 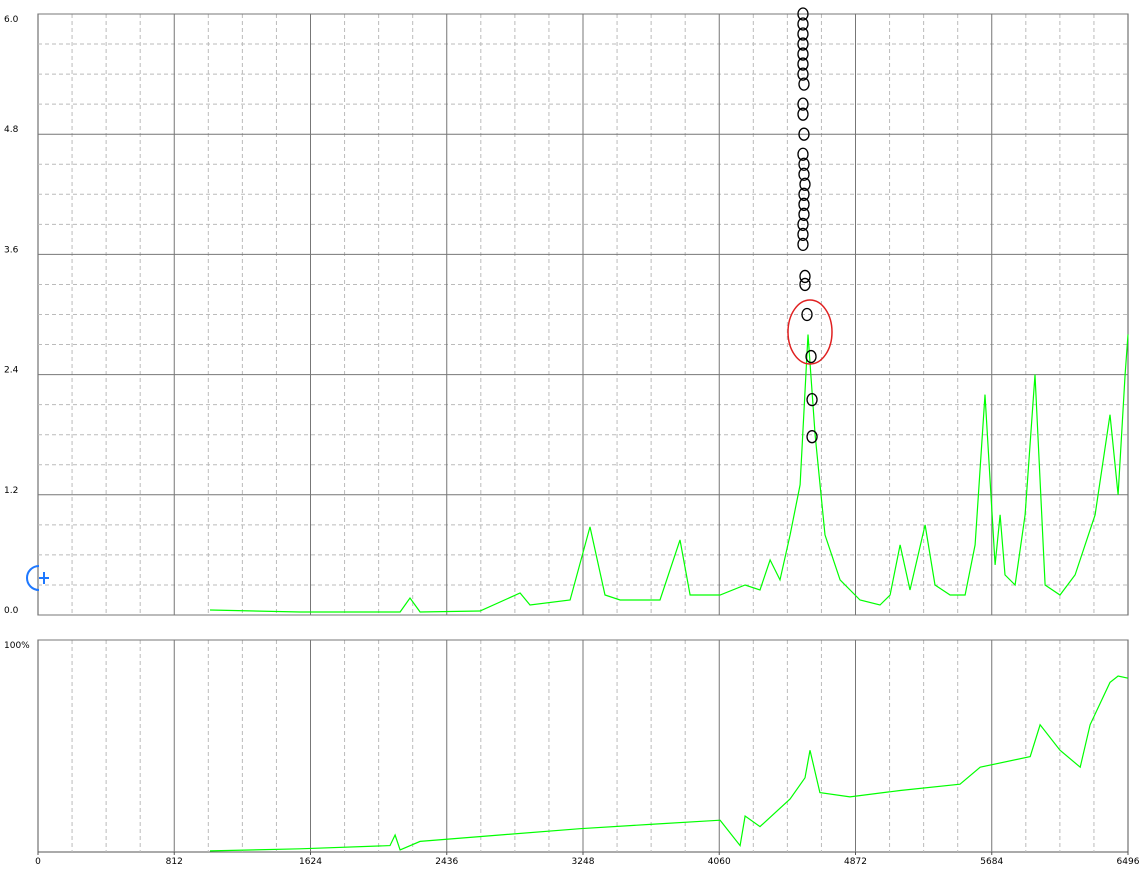 What do you see at coordinates (17, 646) in the screenshot?
I see `y-tick-label: 100%` at bounding box center [17, 646].